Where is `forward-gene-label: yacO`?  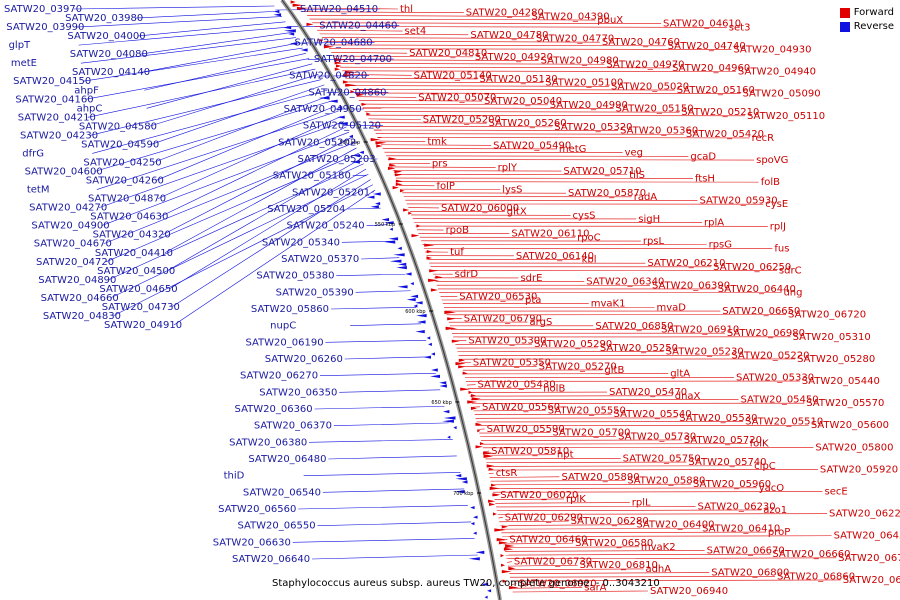
forward-gene-label: yacO is located at coordinates (772, 488).